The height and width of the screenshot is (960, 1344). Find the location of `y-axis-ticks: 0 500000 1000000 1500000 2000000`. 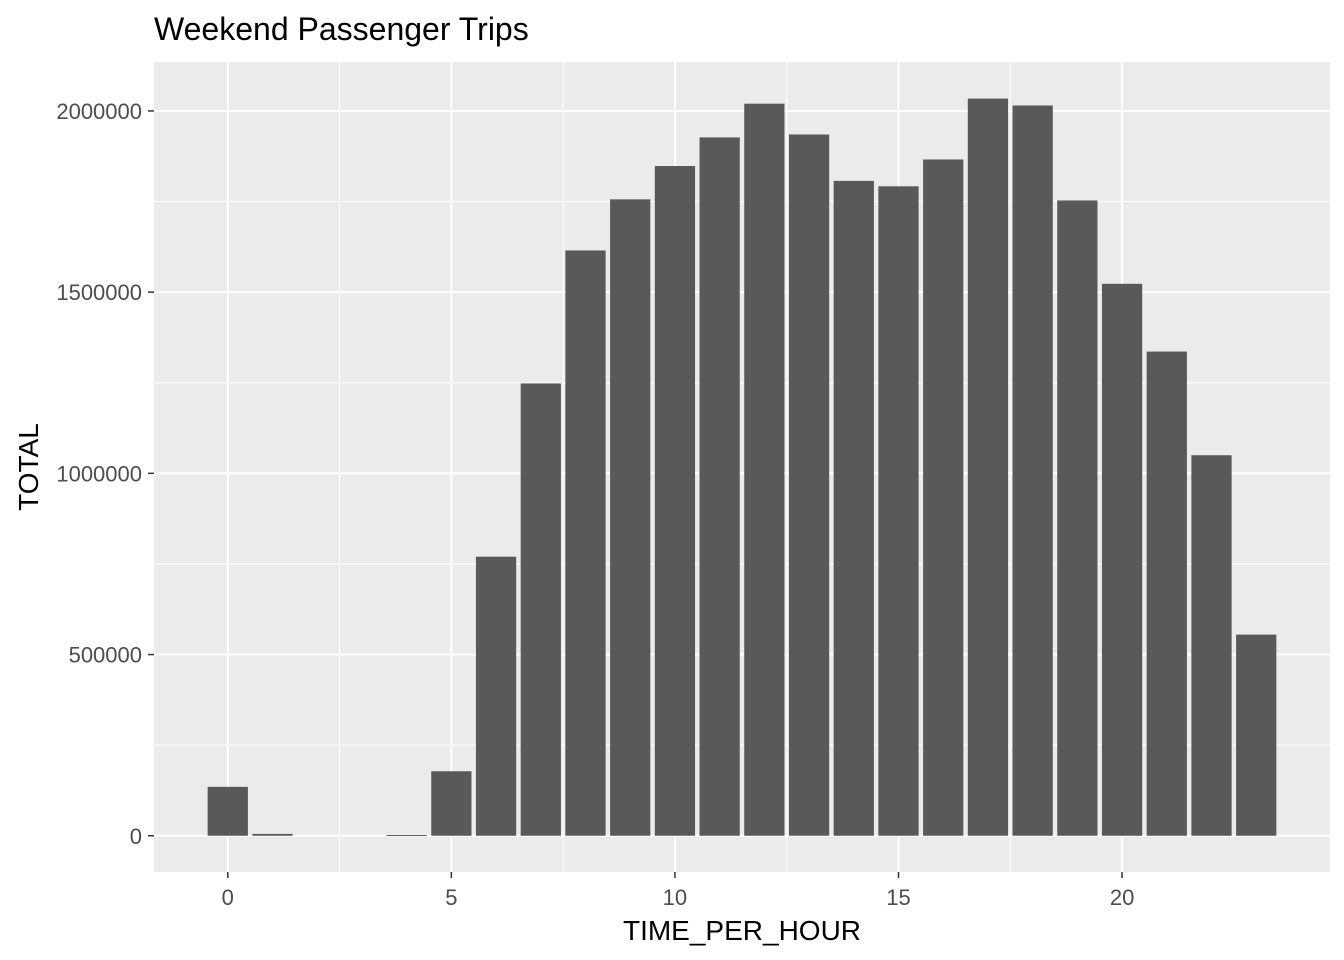

y-axis-ticks: 0 500000 1000000 1500000 2000000 is located at coordinates (105, 474).